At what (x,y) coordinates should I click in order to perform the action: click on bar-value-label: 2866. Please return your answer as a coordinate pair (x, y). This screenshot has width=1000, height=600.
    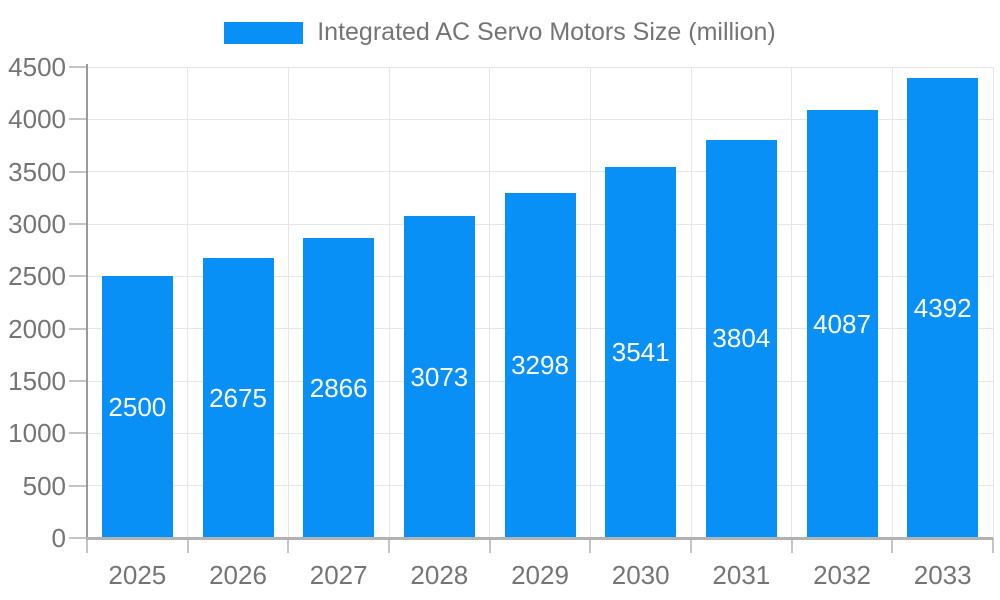
    Looking at the image, I should click on (338, 387).